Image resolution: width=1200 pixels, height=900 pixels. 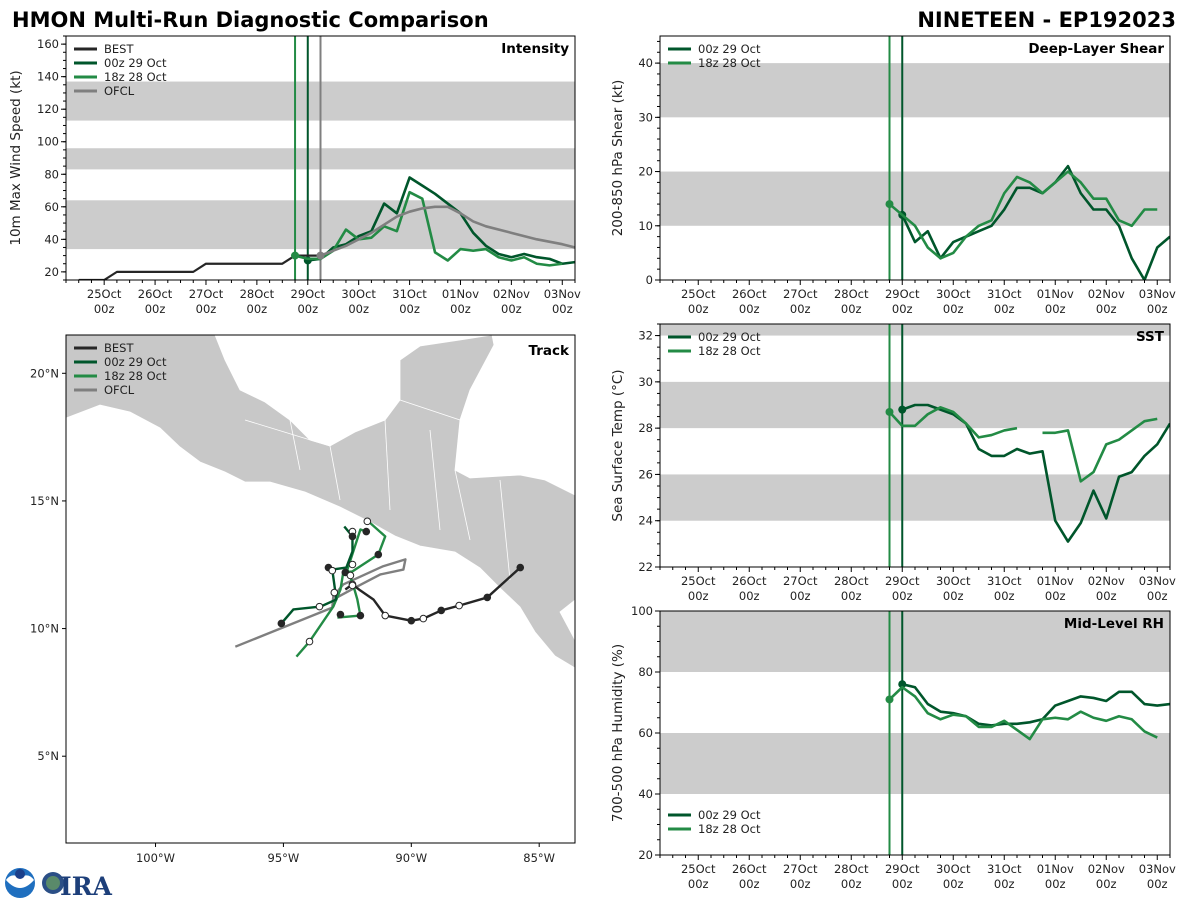 I want to click on y-tick-label: 80, so click(x=645, y=672).